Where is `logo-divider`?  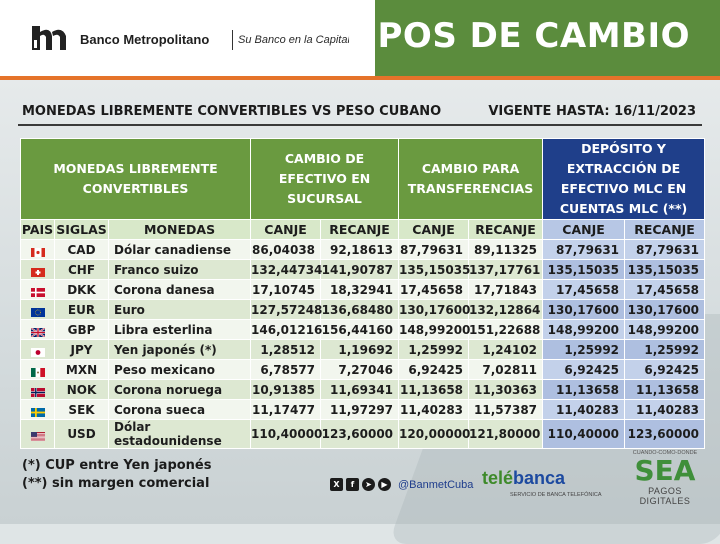 logo-divider is located at coordinates (232, 40).